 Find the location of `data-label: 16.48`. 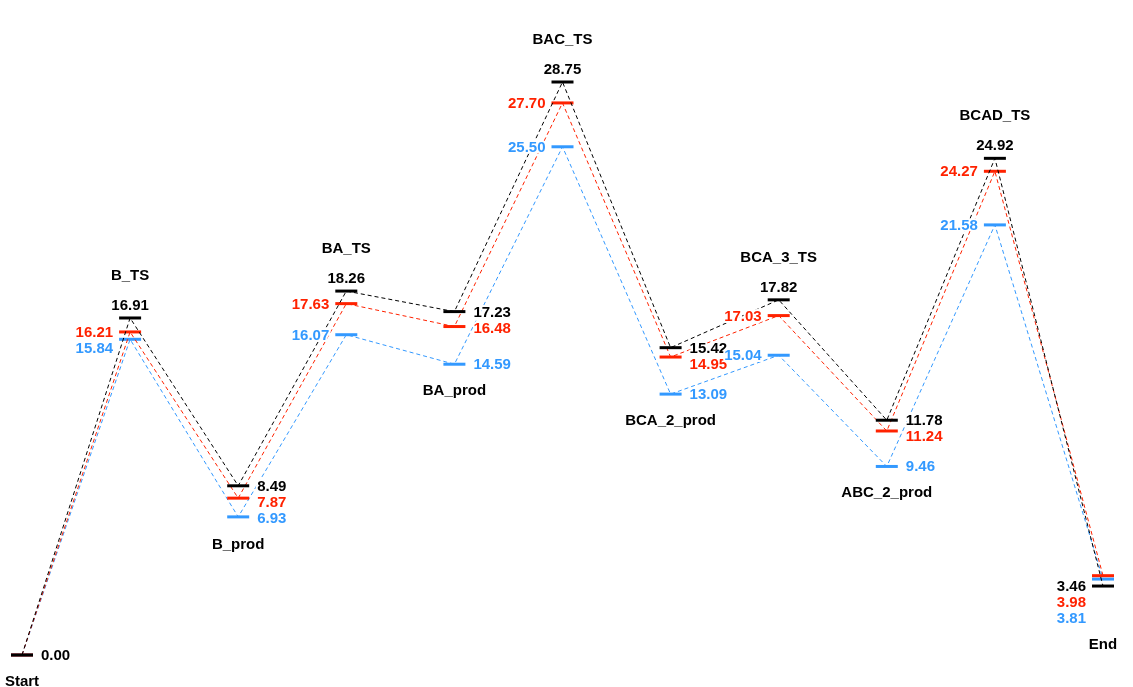

data-label: 16.48 is located at coordinates (492, 327).